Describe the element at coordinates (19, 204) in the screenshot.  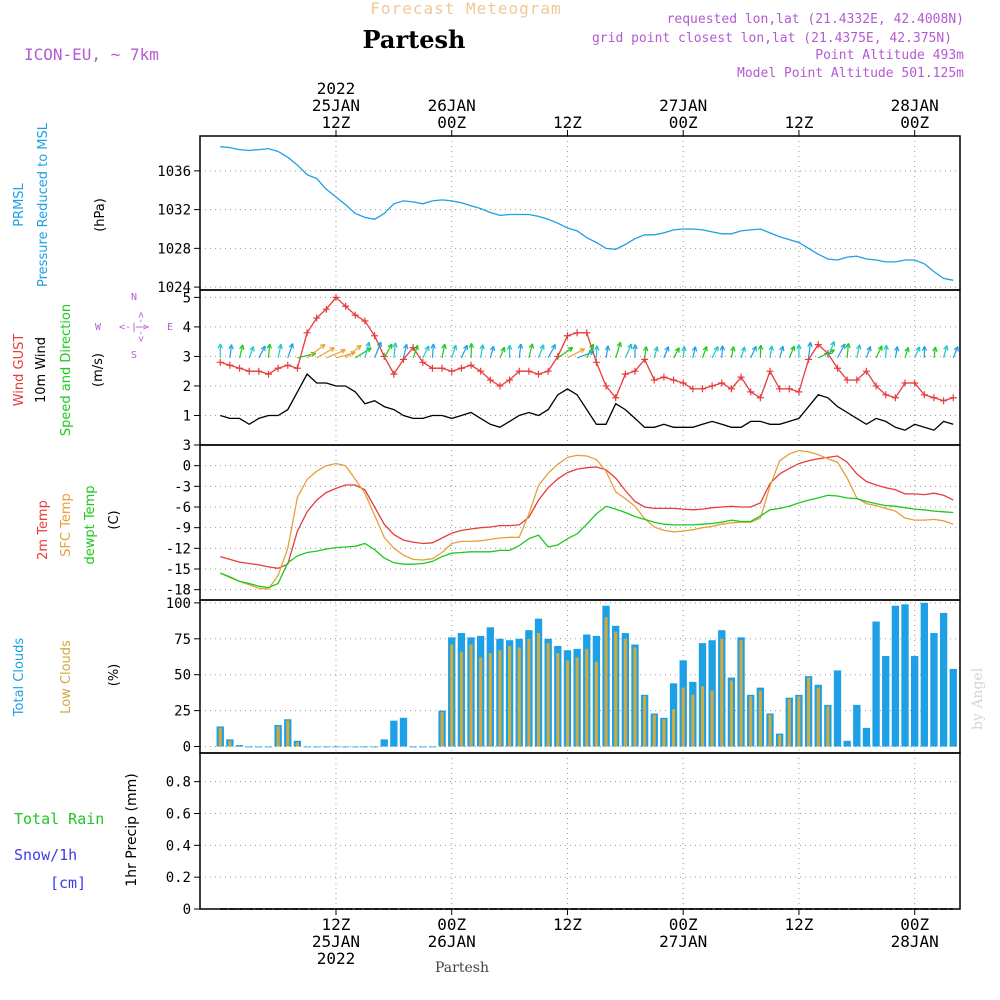
I see `pressure-label-1: PRMSL` at that location.